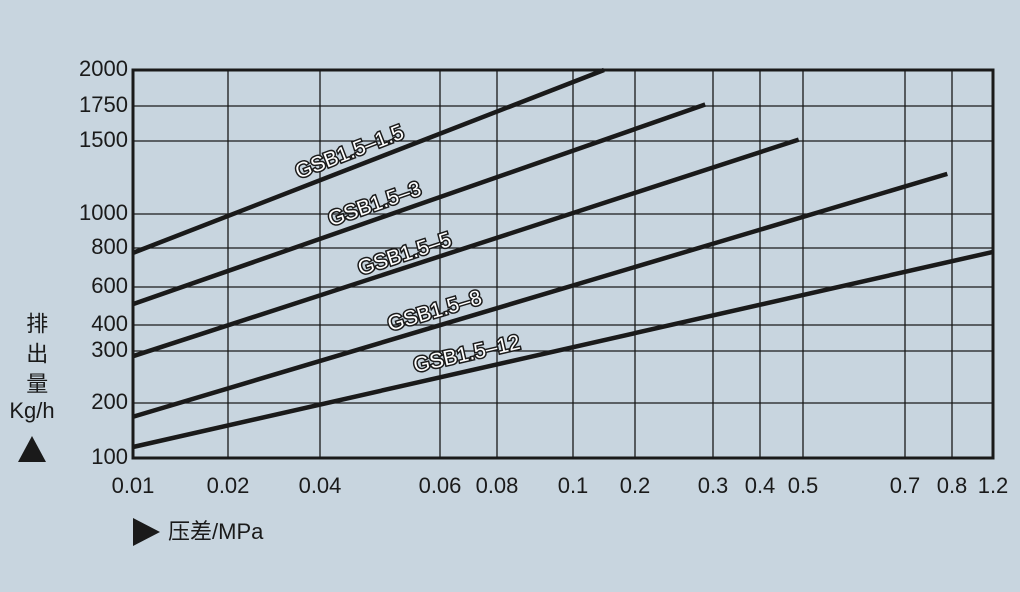 This screenshot has width=1020, height=592. What do you see at coordinates (803, 485) in the screenshot?
I see `x-tick-label: 0.5` at bounding box center [803, 485].